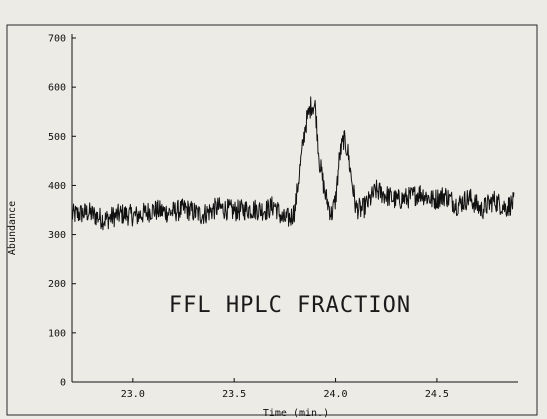 Image resolution: width=547 pixels, height=419 pixels. What do you see at coordinates (57, 235) in the screenshot?
I see `y-tick-label: 300` at bounding box center [57, 235].